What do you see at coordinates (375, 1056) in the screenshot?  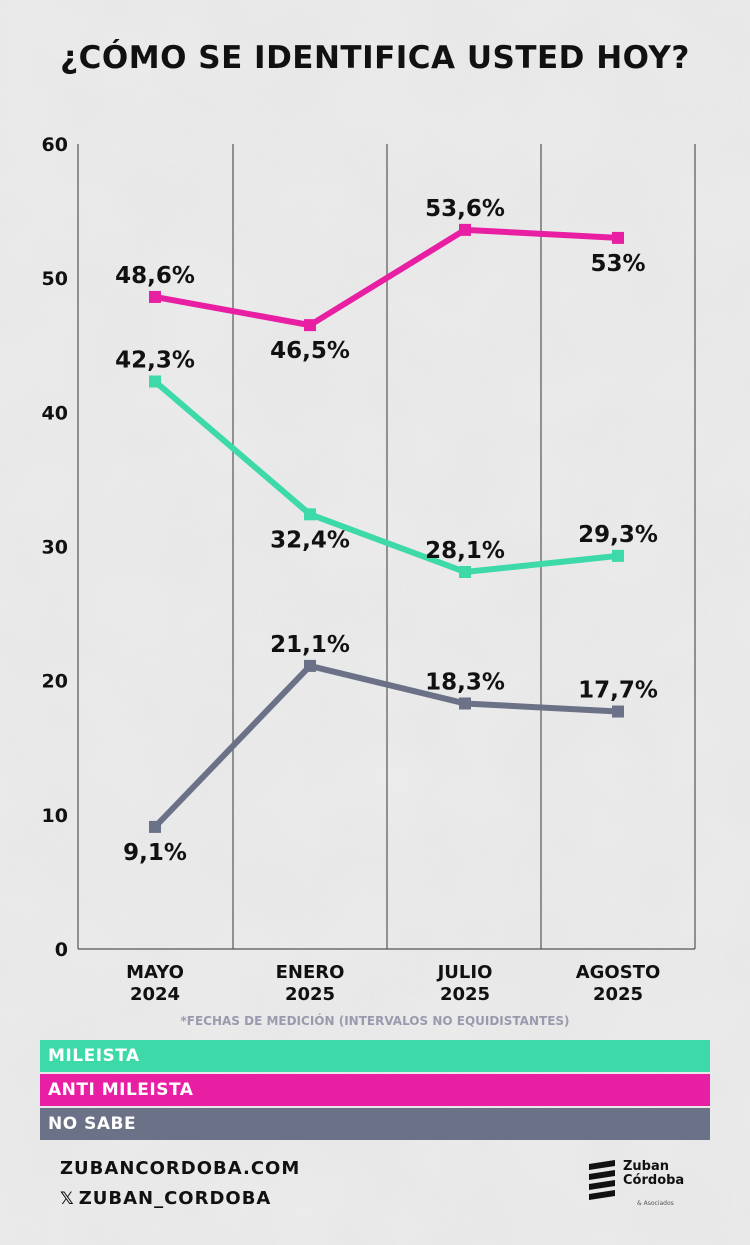 I see `legend-mileista: MILEISTA` at bounding box center [375, 1056].